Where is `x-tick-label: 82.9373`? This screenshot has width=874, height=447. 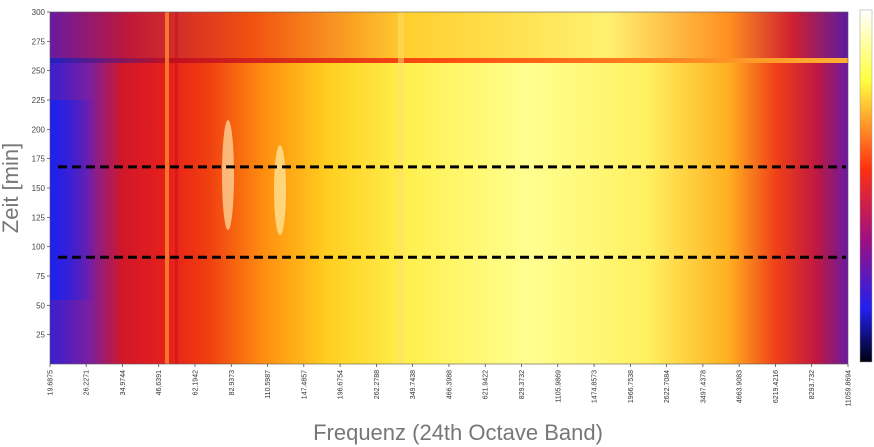
x-tick-label: 82.9373 is located at coordinates (232, 382).